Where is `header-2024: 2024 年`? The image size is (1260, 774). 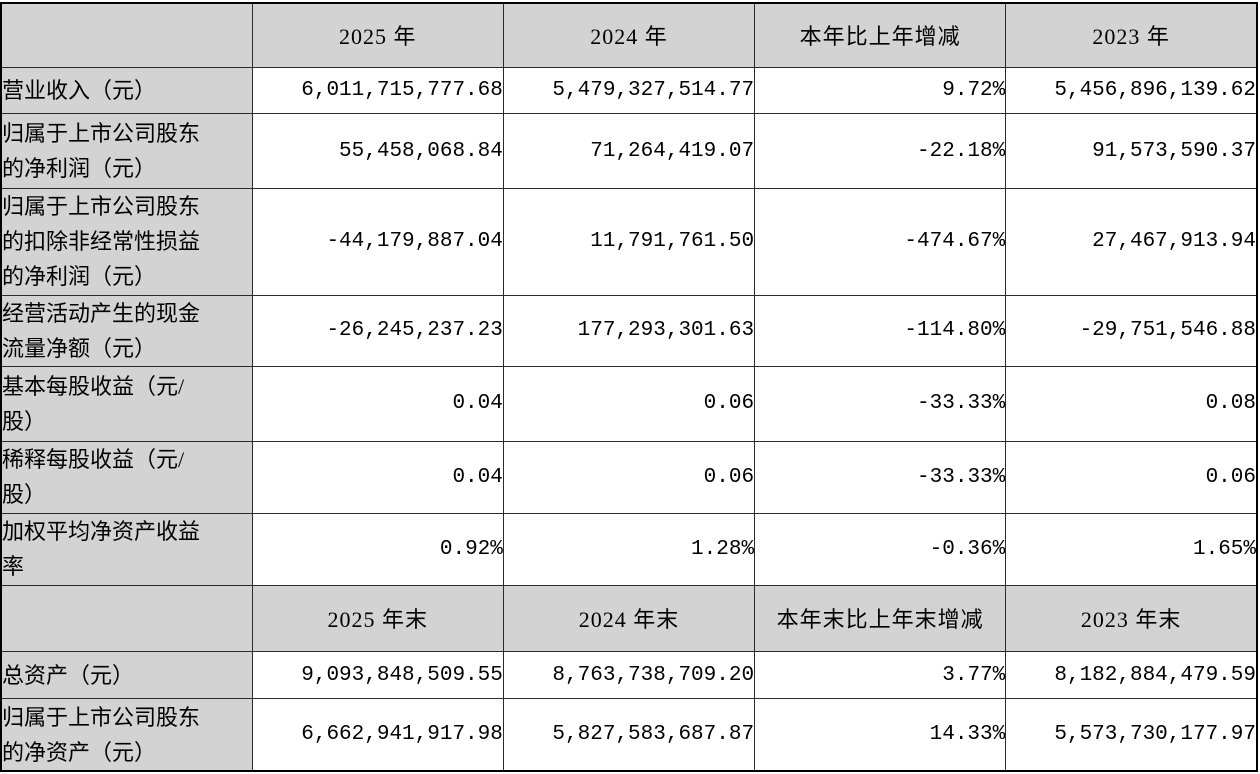 header-2024: 2024 年 is located at coordinates (629, 35).